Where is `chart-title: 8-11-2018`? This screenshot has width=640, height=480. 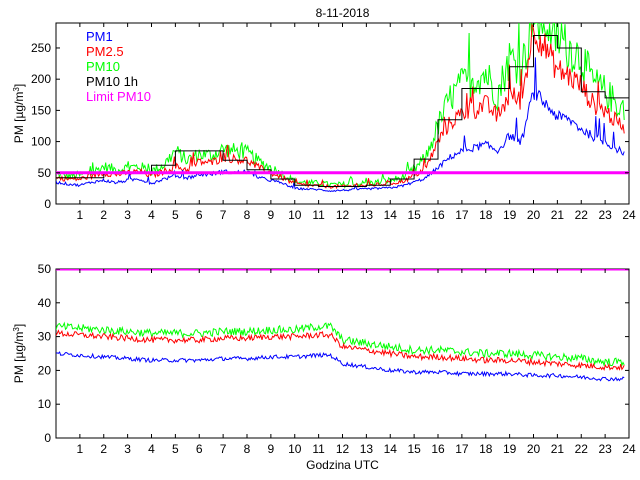 chart-title: 8-11-2018 is located at coordinates (343, 13).